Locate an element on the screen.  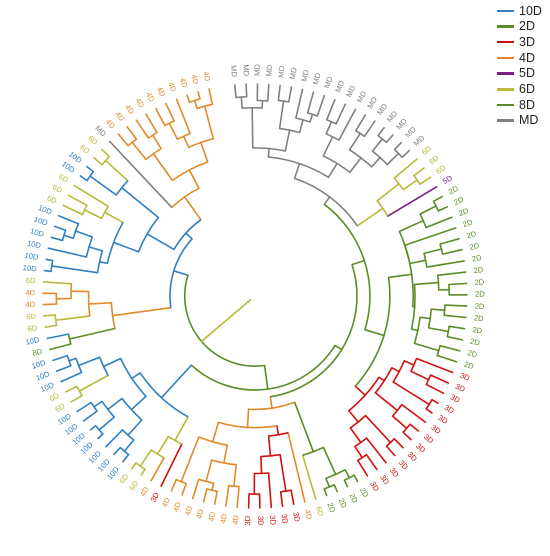
legend-swatch is located at coordinates (505, 11).